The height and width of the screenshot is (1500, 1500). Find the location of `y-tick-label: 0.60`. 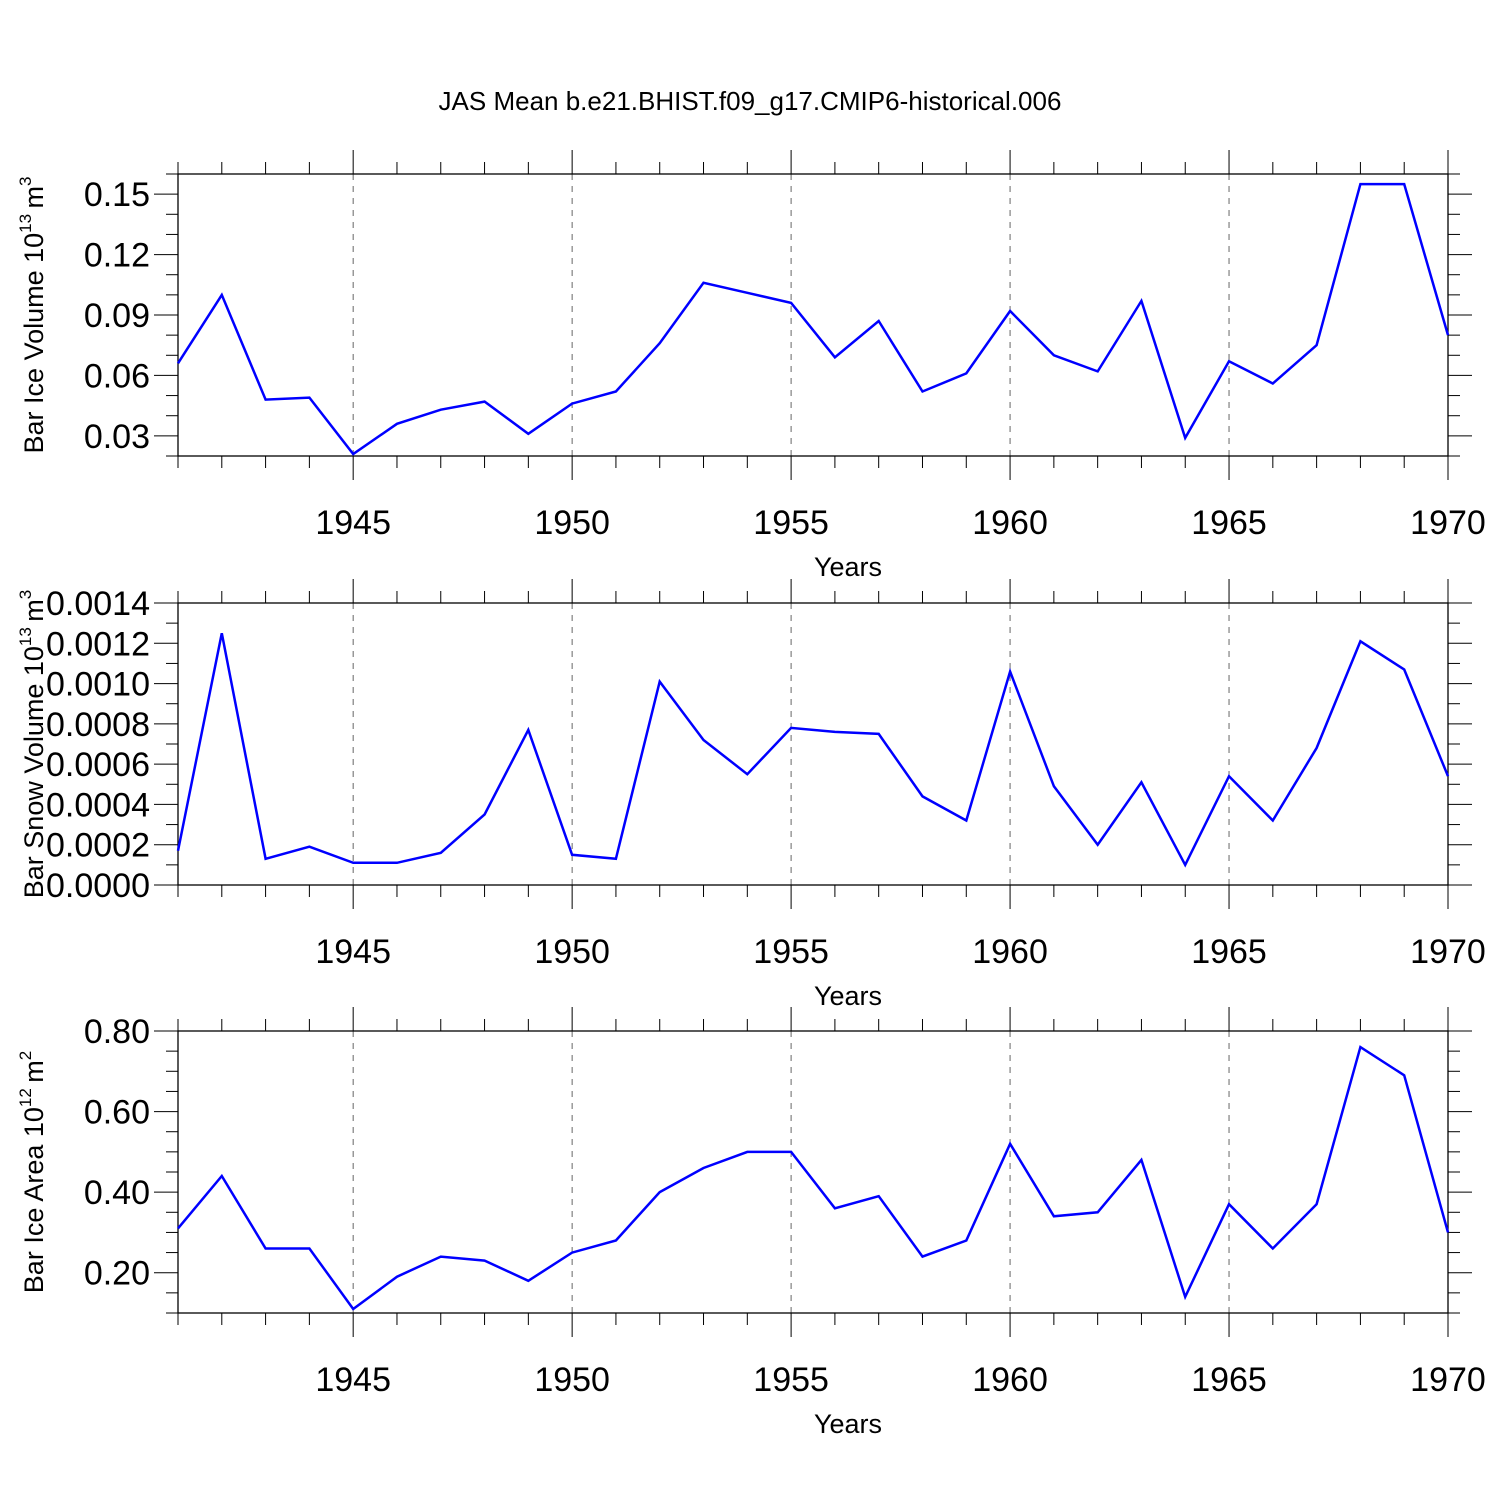

y-tick-label: 0.60 is located at coordinates (117, 1113).